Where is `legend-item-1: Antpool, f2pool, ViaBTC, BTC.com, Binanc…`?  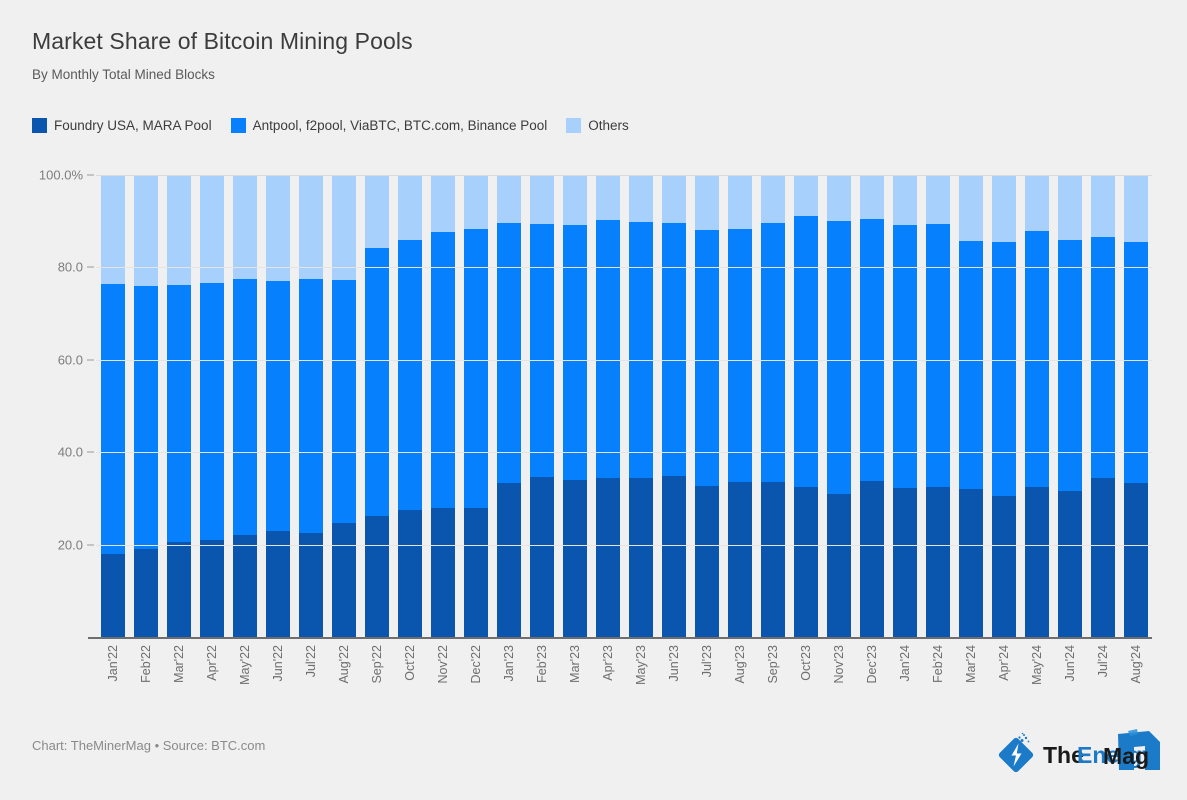 legend-item-1: Antpool, f2pool, ViaBTC, BTC.com, Binanc… is located at coordinates (388, 125).